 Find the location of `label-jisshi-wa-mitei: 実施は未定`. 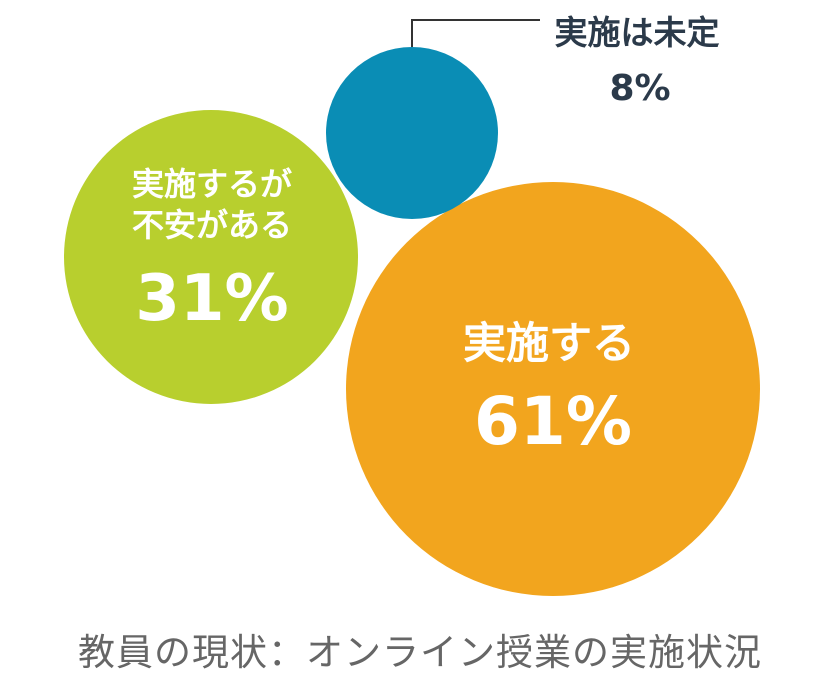

label-jisshi-wa-mitei: 実施は未定 is located at coordinates (637, 32).